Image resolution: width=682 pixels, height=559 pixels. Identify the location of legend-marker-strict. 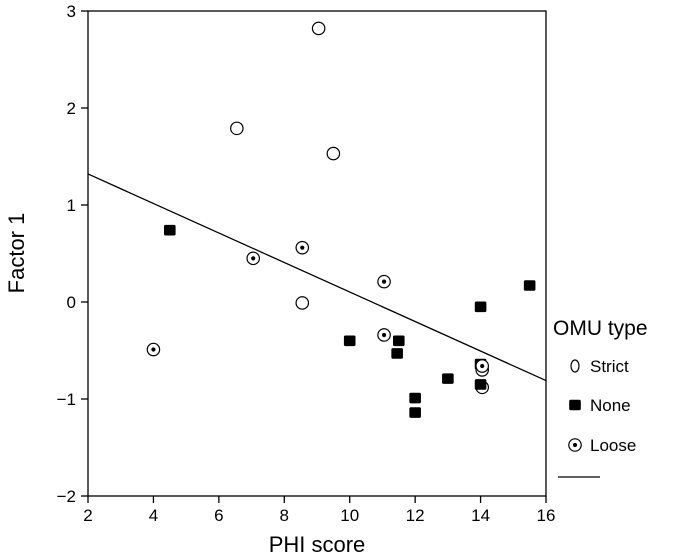
(575, 366).